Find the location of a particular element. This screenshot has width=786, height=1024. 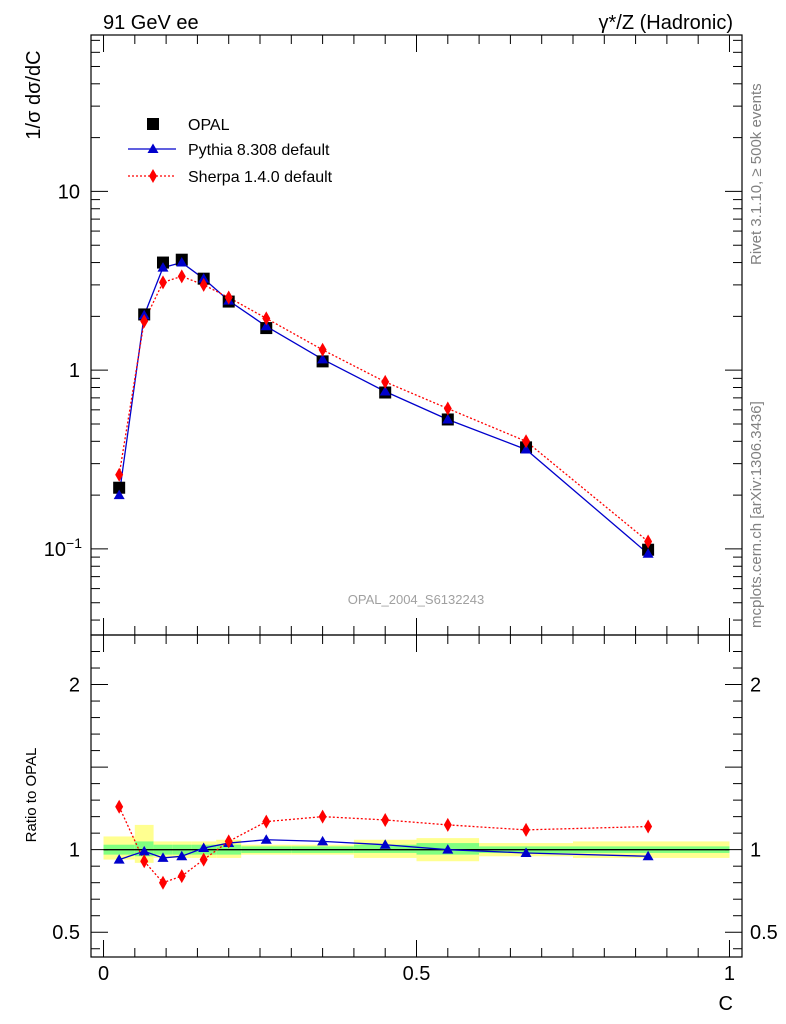

x-tick-label: 0.5 is located at coordinates (417, 974).